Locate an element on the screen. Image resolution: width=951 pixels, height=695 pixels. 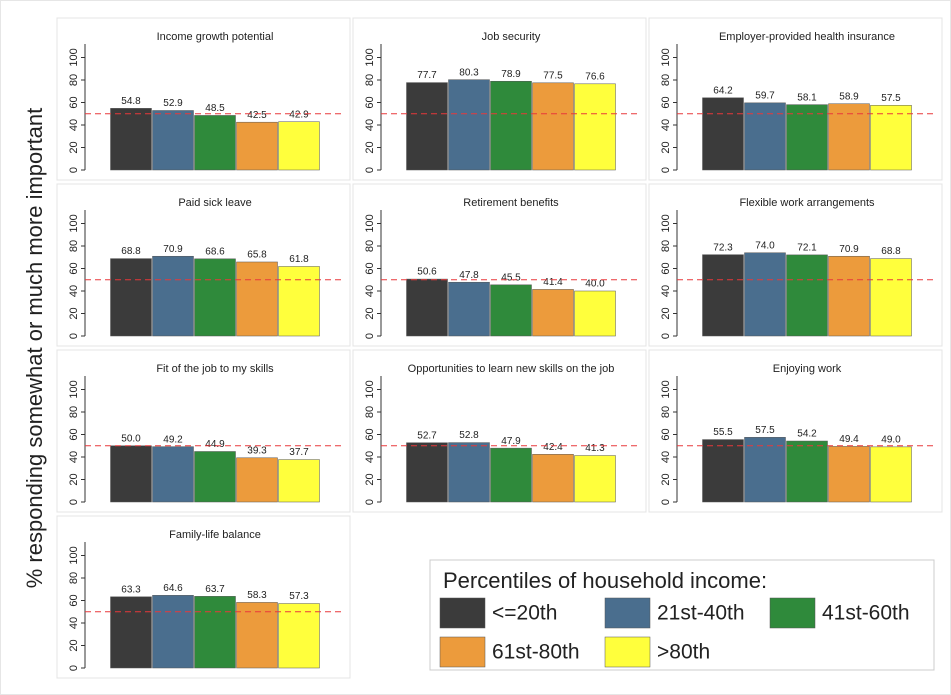
legend-label: 61st-80th is located at coordinates (536, 652).